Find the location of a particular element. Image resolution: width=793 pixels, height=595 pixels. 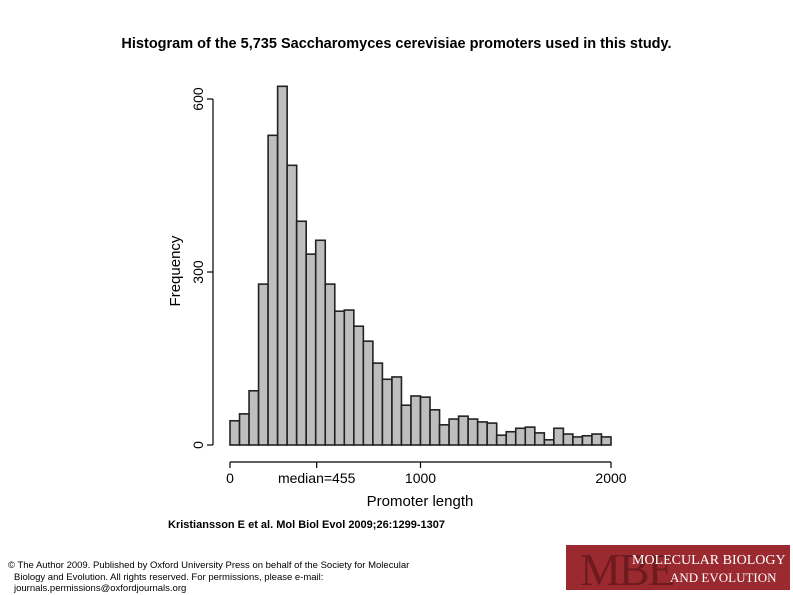

x-tick-label: 2000 is located at coordinates (610, 478).